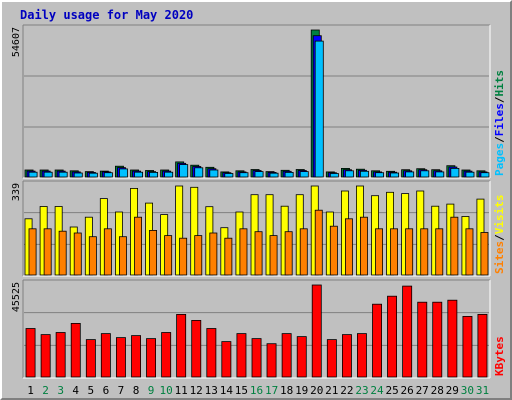 The height and width of the screenshot is (400, 512). Describe the element at coordinates (16, 192) in the screenshot. I see `y-axis-max-label: 339` at that location.